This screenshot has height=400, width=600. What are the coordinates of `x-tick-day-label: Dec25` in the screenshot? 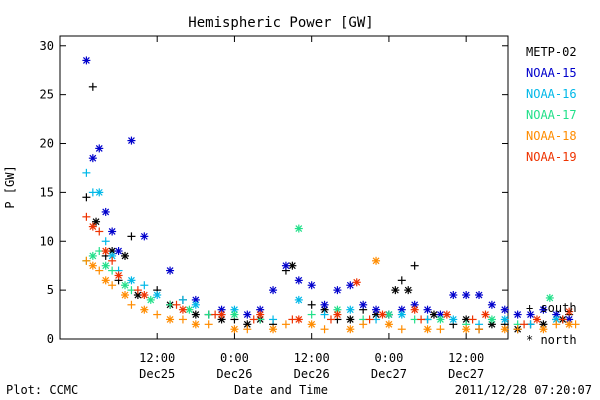 It's located at (157, 374).